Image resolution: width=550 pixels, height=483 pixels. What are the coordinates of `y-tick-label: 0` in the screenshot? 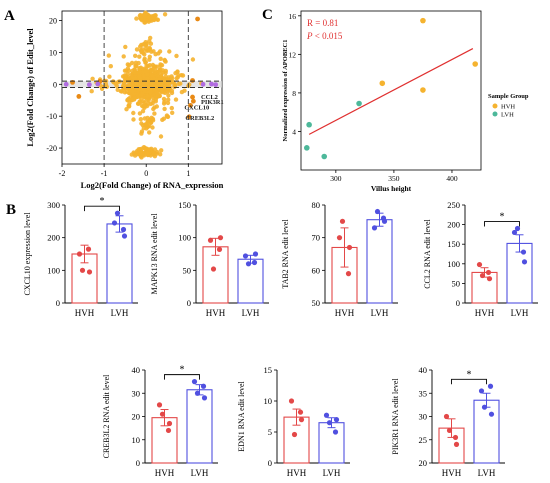 It's located at (55, 84).